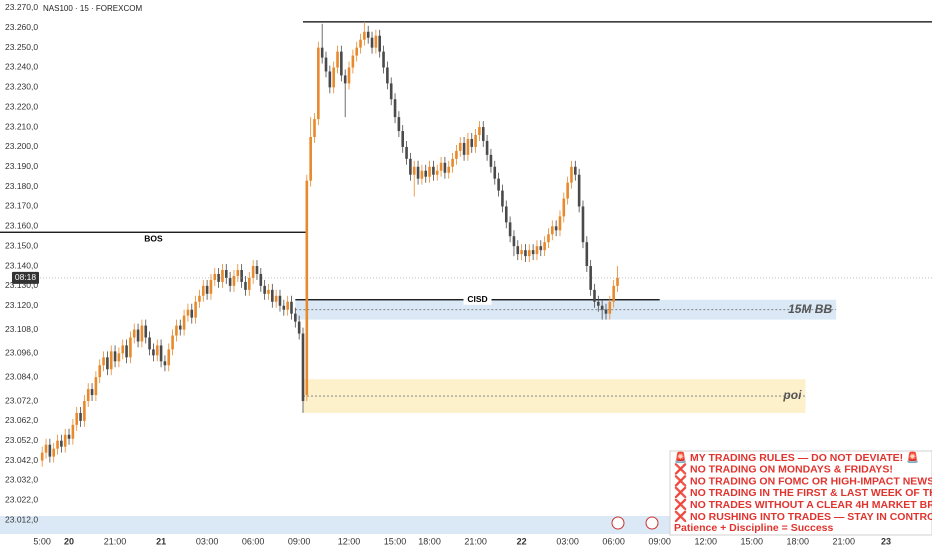 The image size is (932, 550). What do you see at coordinates (753, 528) in the screenshot?
I see `panel-footer: Patience + Discipline = Success` at bounding box center [753, 528].